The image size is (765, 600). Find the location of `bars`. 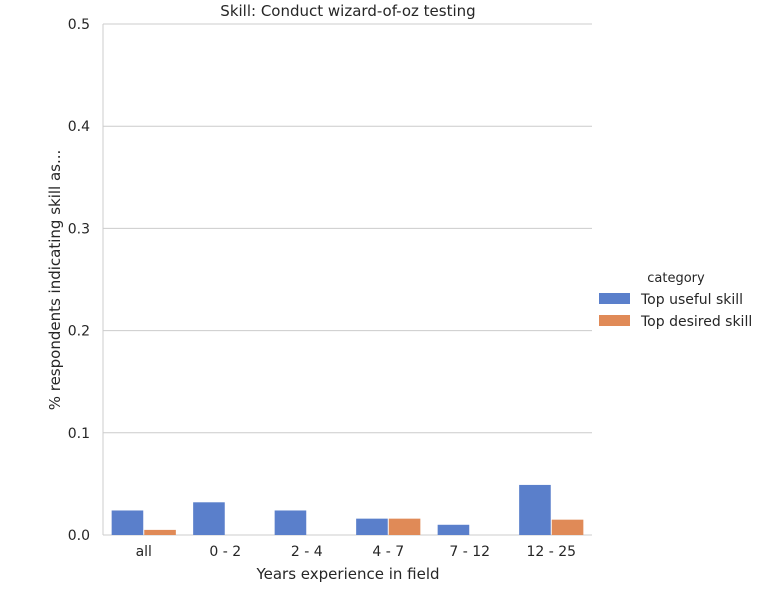

bars is located at coordinates (347, 509).